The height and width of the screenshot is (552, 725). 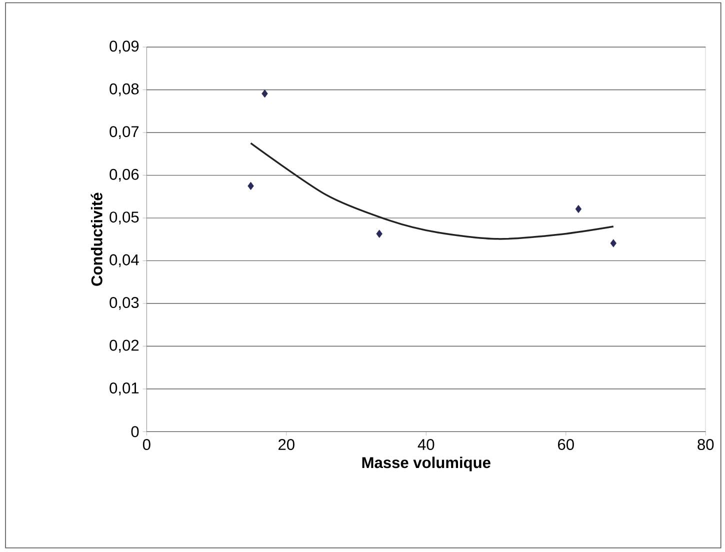 I want to click on y-tick-label: 0,04, so click(x=124, y=261).